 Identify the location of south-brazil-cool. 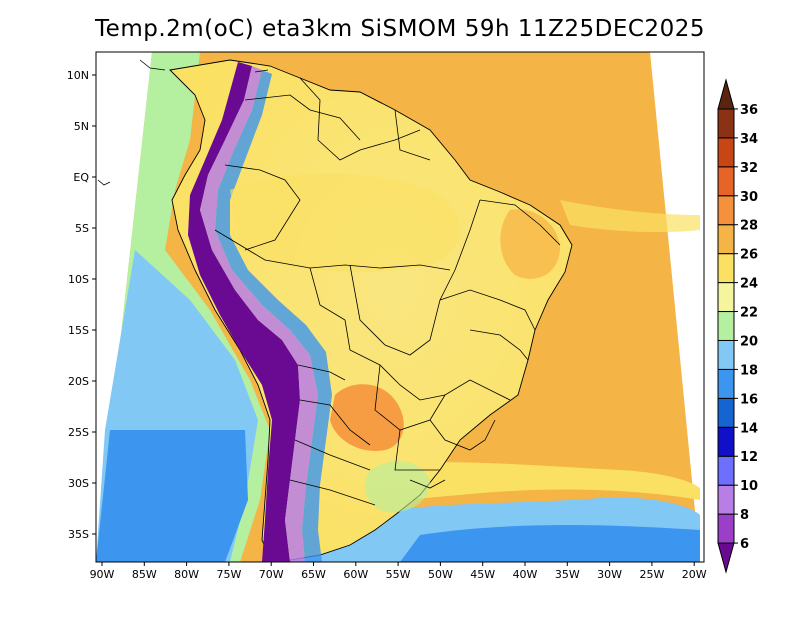
(398, 487).